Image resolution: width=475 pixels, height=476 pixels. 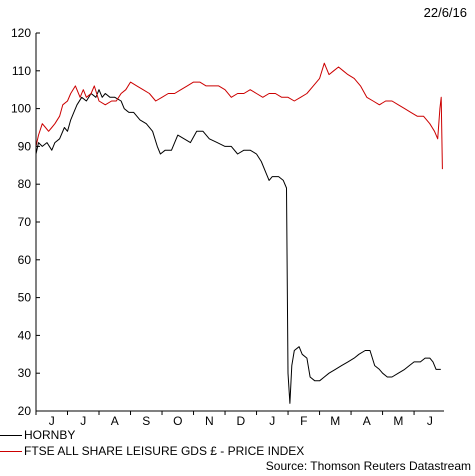 I want to click on y-tick-label: 40, so click(x=25, y=335).